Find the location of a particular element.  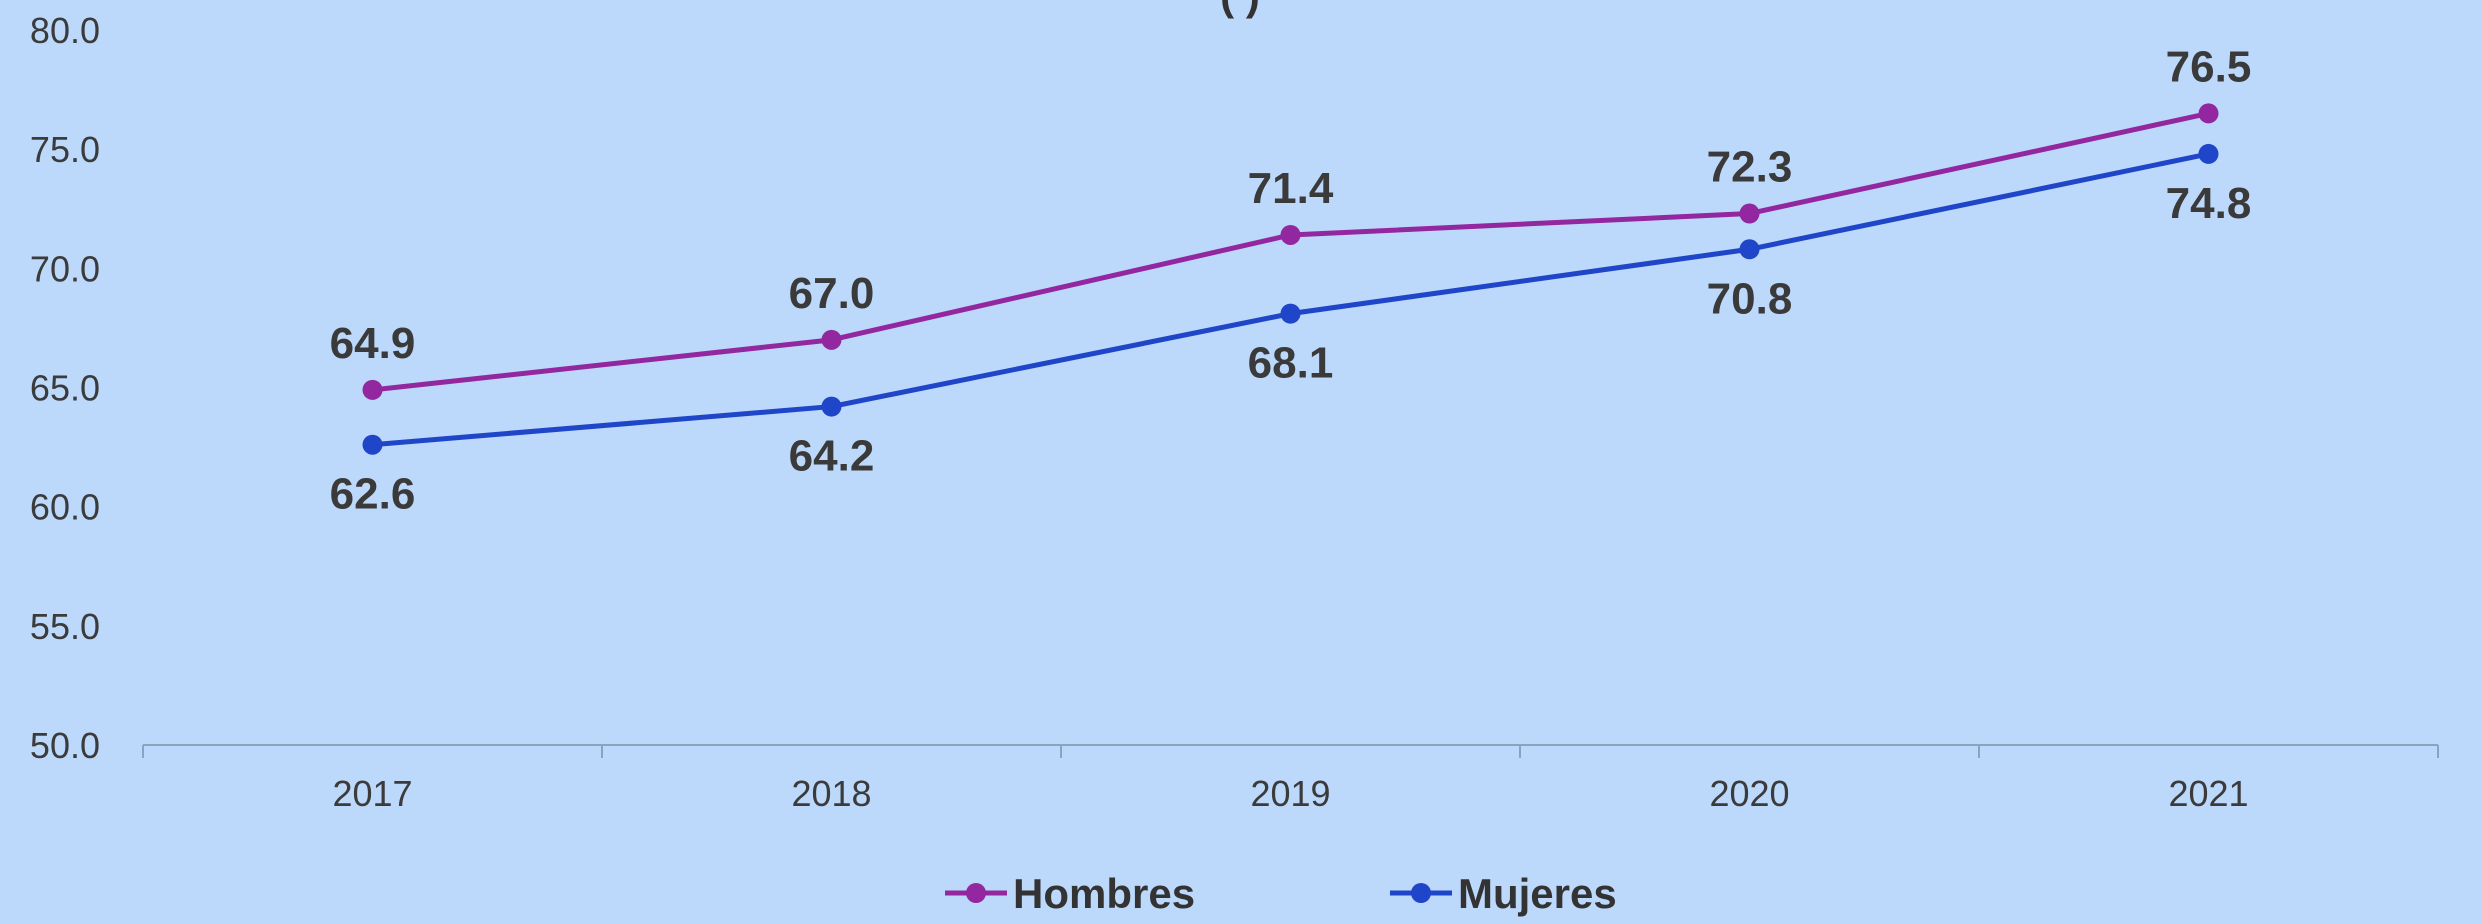

x-tick-label: 2017 is located at coordinates (372, 793).